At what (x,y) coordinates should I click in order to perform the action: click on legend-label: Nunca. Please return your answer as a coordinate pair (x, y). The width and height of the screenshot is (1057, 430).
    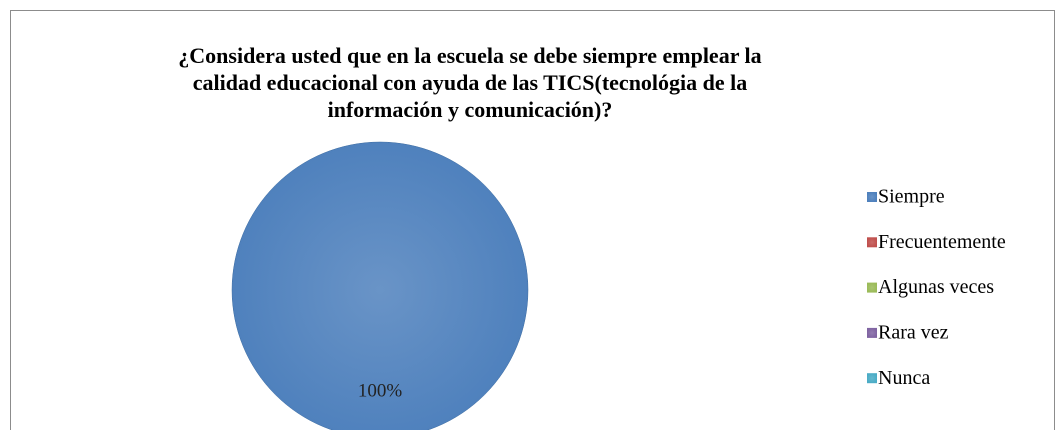
    Looking at the image, I should click on (904, 378).